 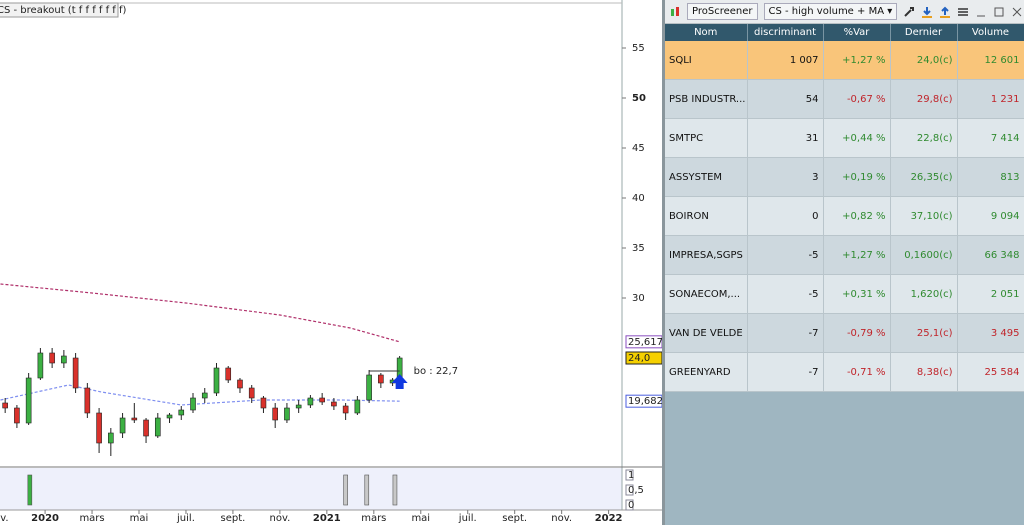 What do you see at coordinates (638, 148) in the screenshot?
I see `y-tick-label: 45` at bounding box center [638, 148].